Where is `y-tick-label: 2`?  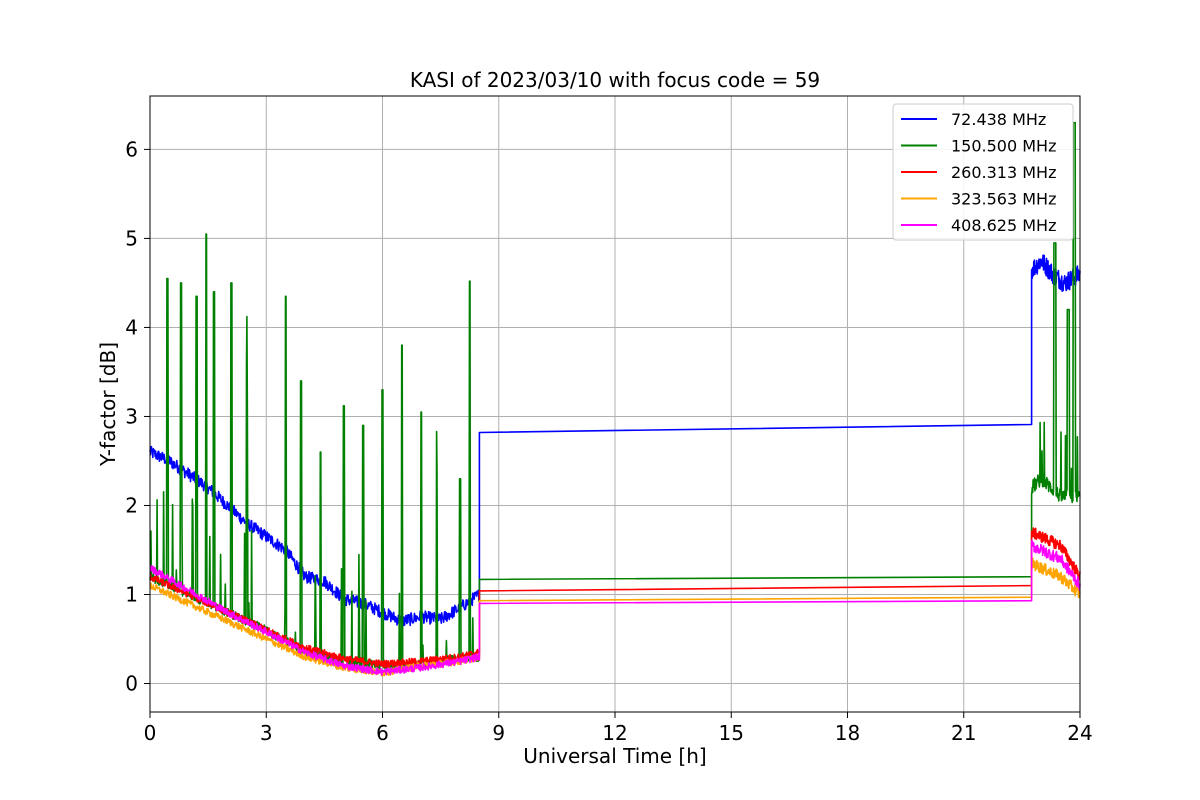
y-tick-label: 2 is located at coordinates (131, 505).